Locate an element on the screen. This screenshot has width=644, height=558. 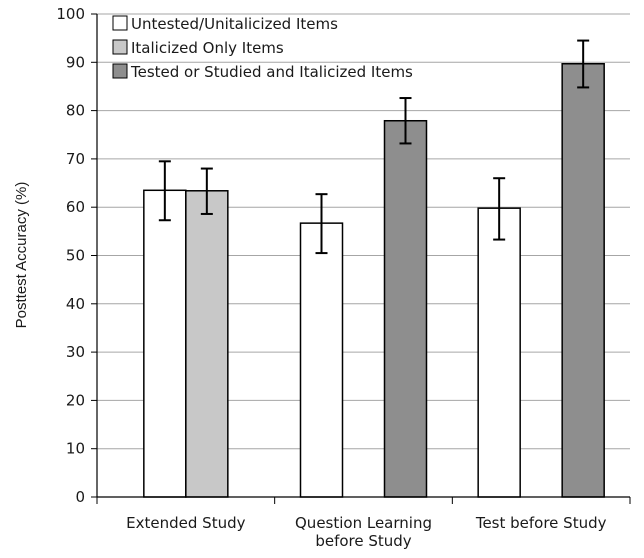
y-tick-label: 60 is located at coordinates (75, 207).